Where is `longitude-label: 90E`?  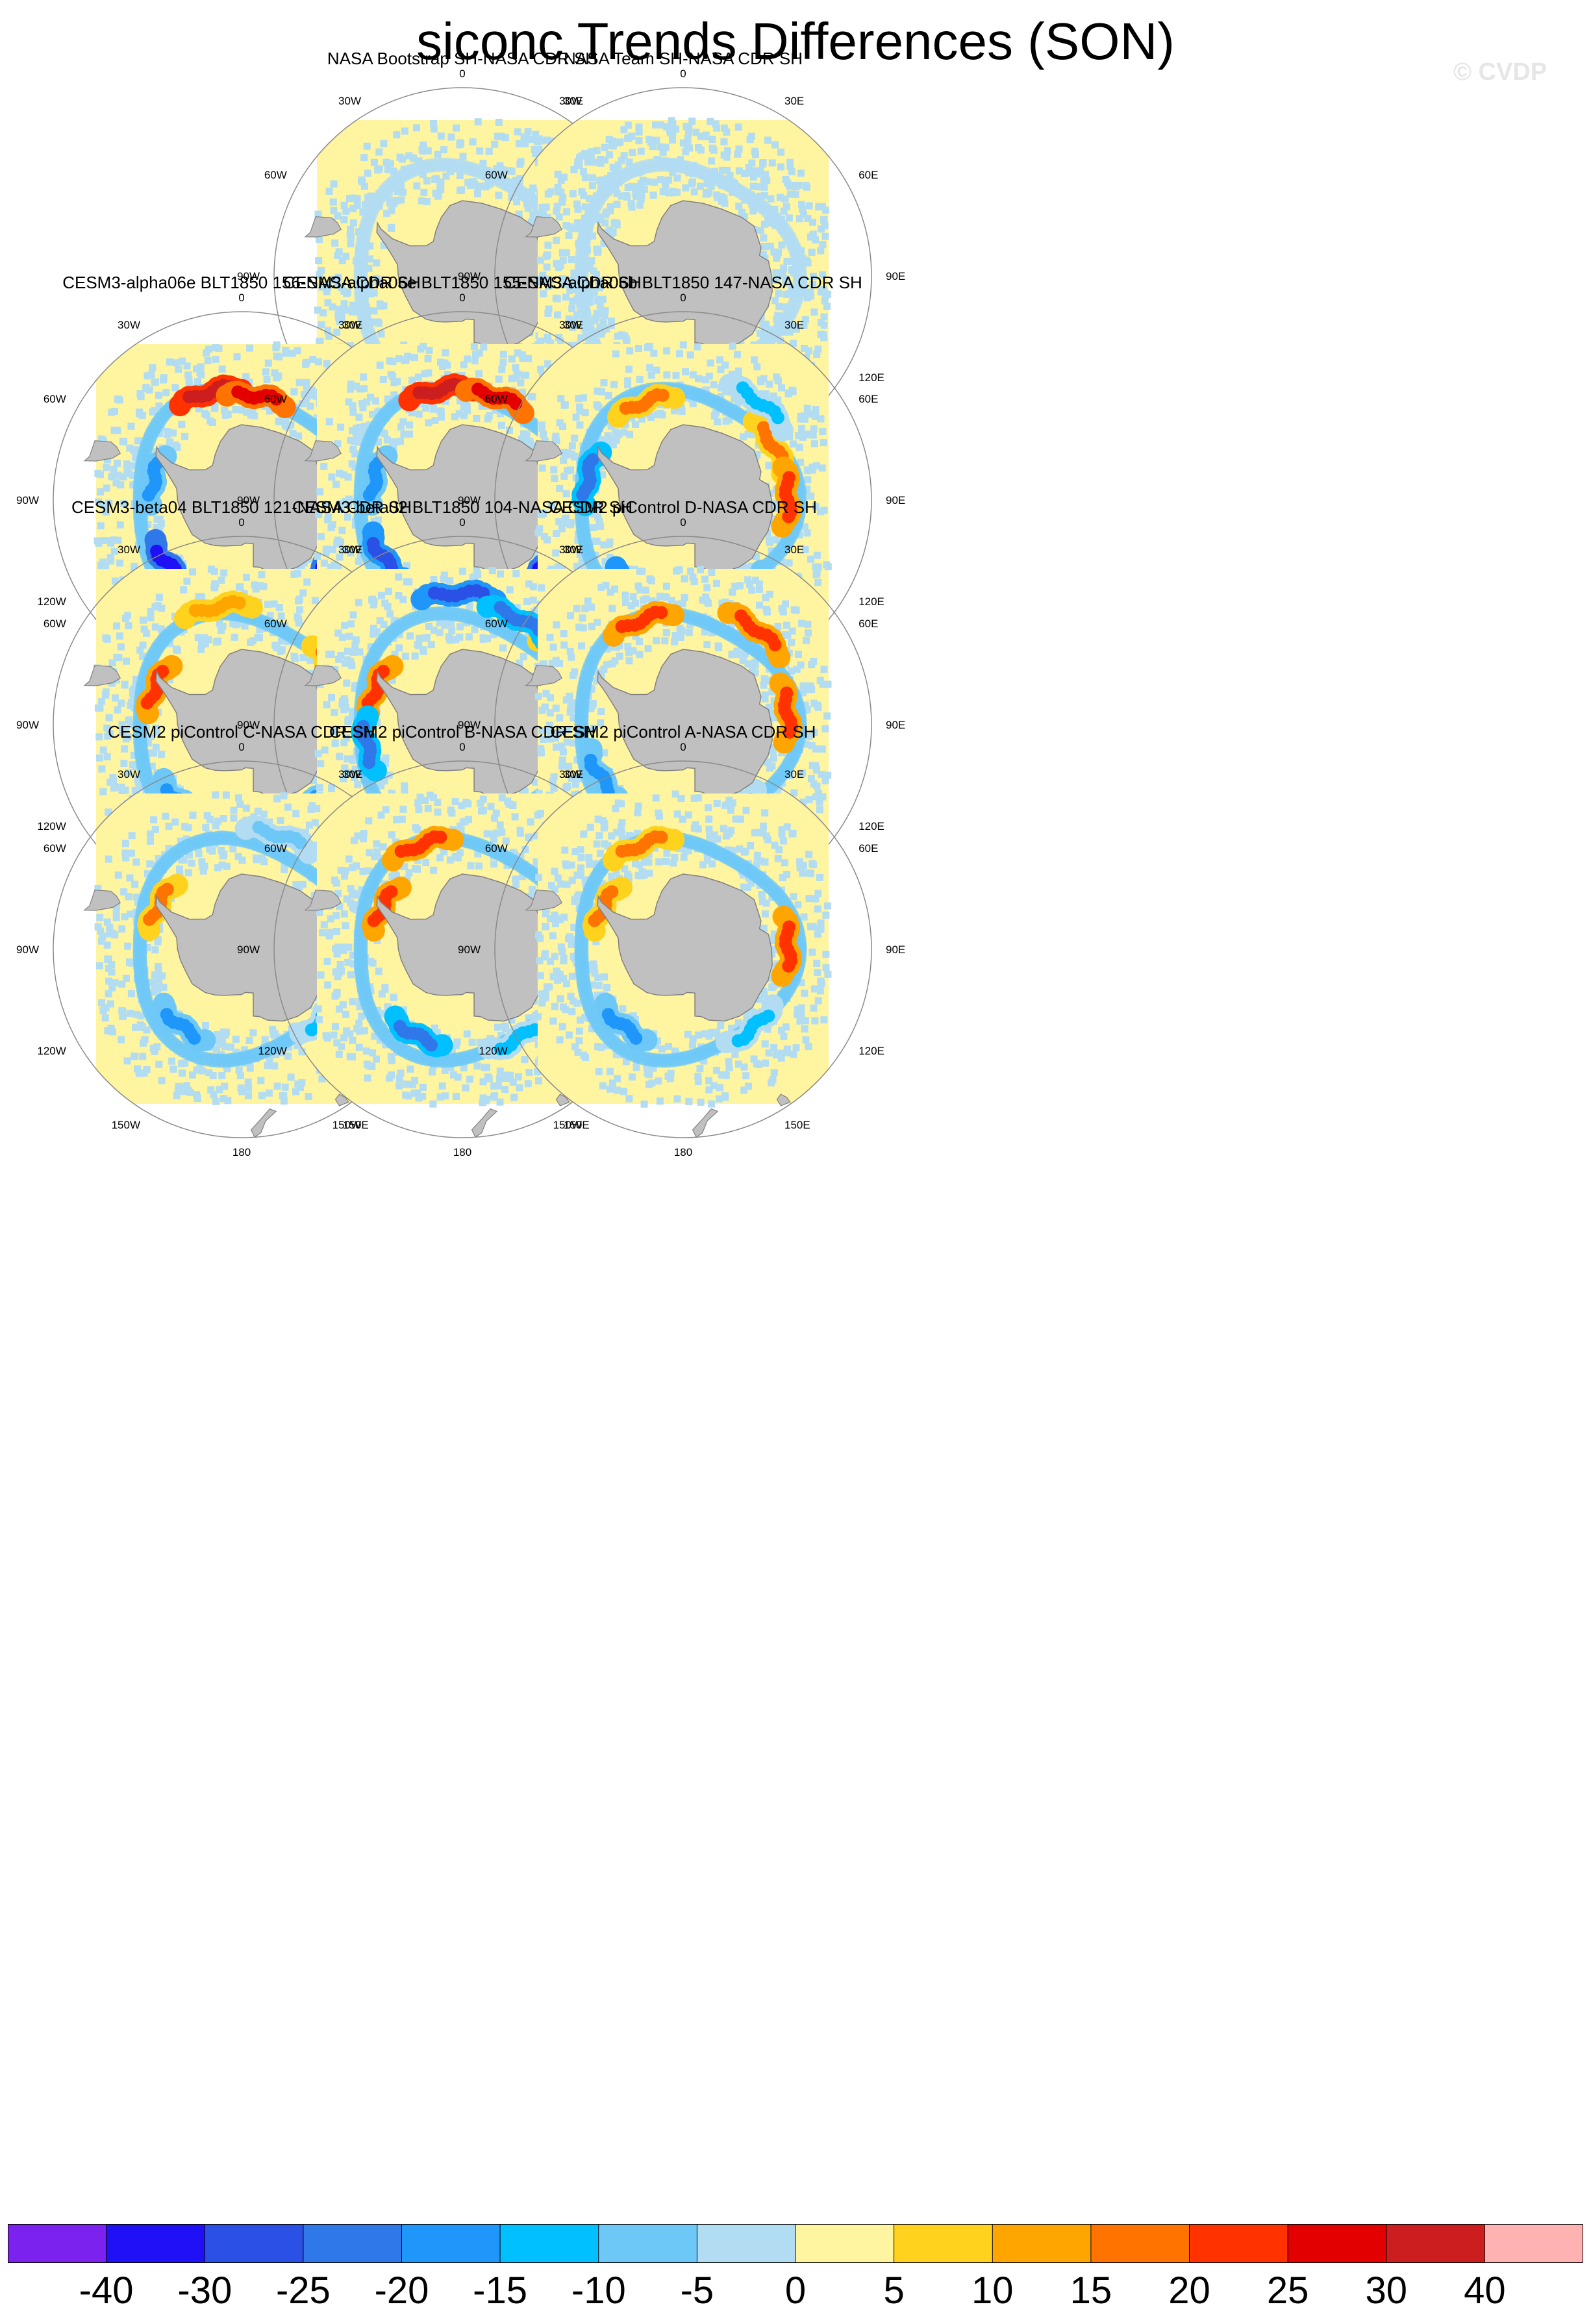
longitude-label: 90E is located at coordinates (895, 276).